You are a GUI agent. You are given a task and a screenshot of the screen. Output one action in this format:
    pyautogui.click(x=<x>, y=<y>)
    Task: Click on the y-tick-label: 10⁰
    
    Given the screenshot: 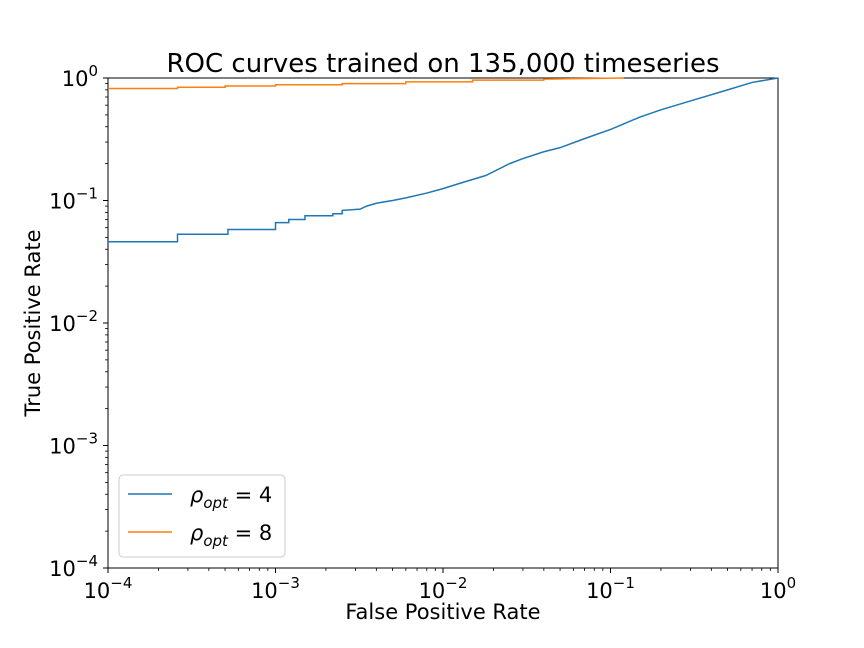 What is the action you would take?
    pyautogui.click(x=80, y=76)
    